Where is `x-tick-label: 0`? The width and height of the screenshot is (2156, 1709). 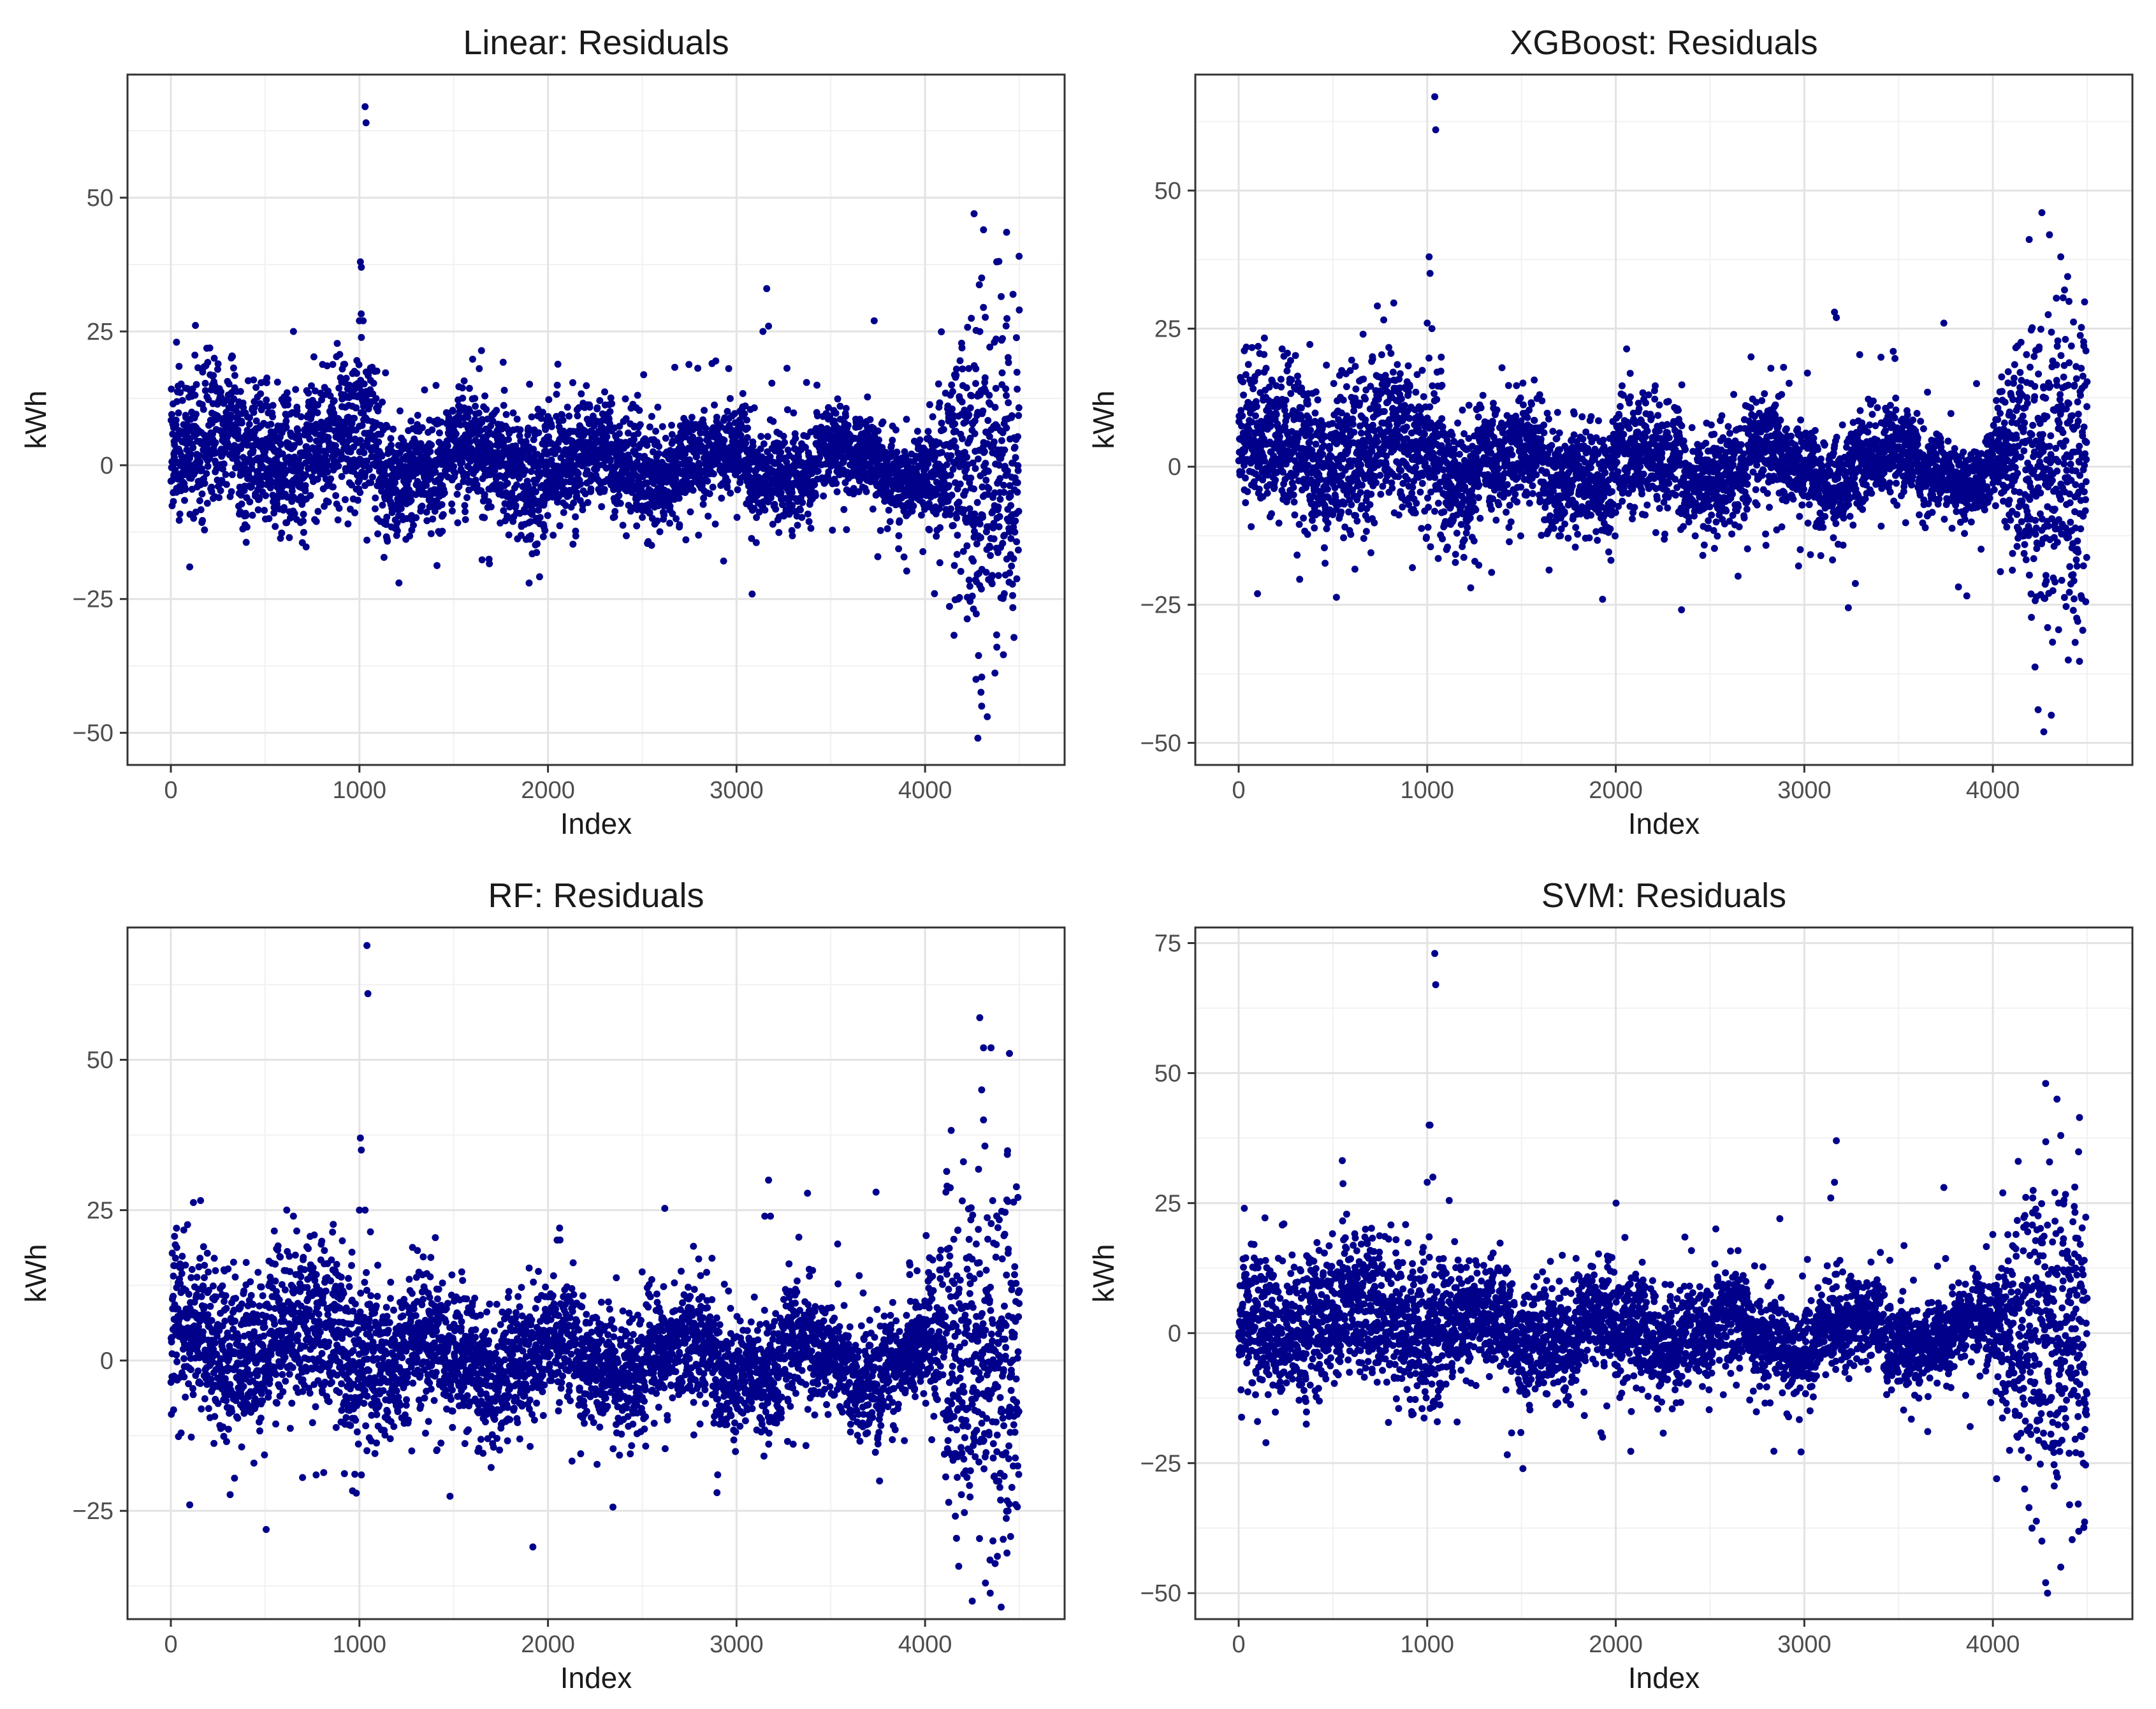
x-tick-label: 0 is located at coordinates (171, 790).